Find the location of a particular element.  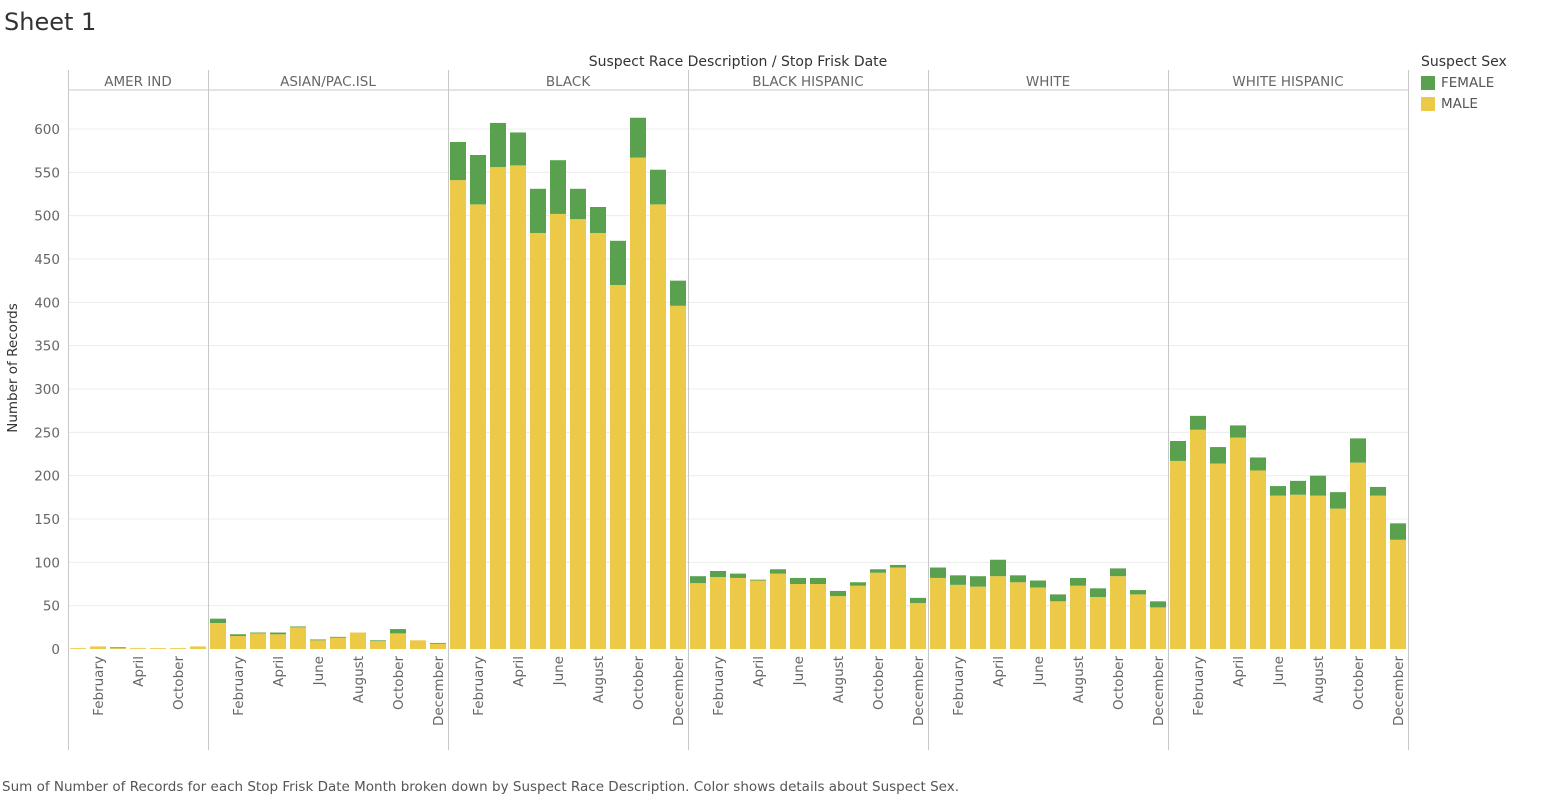

legend-item-male: MALE is located at coordinates (1486, 103).